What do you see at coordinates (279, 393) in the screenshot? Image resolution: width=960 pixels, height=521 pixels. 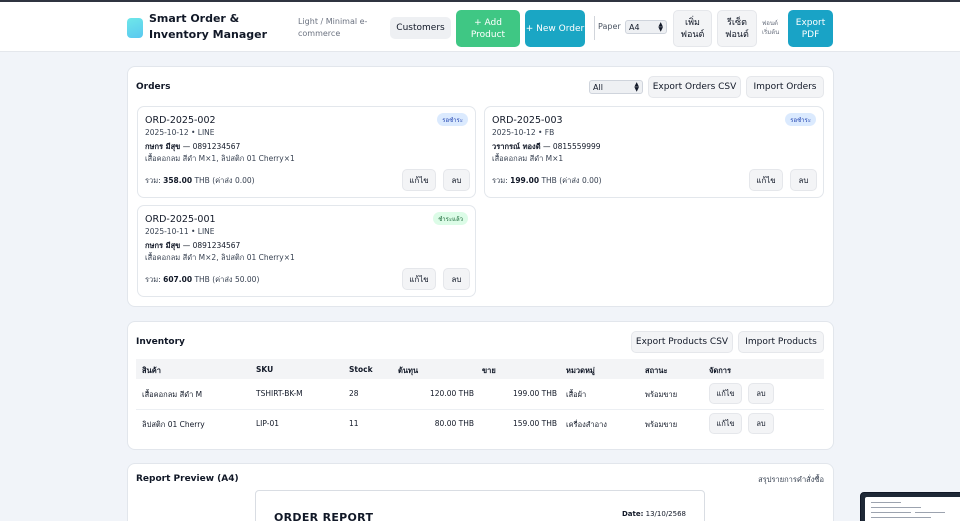 I see `product-sku: TSHIRT-BK-M` at bounding box center [279, 393].